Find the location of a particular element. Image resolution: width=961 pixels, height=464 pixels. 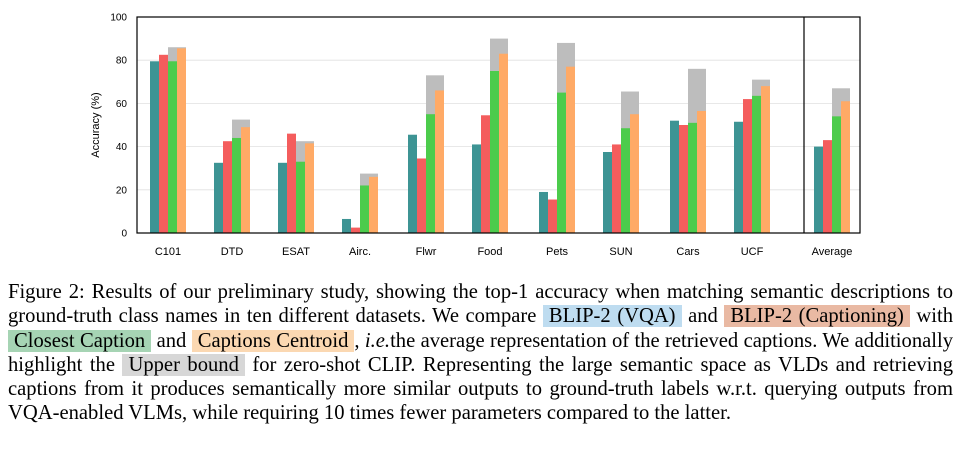

y-axis-label: Accuracy (%) is located at coordinates (96, 124).